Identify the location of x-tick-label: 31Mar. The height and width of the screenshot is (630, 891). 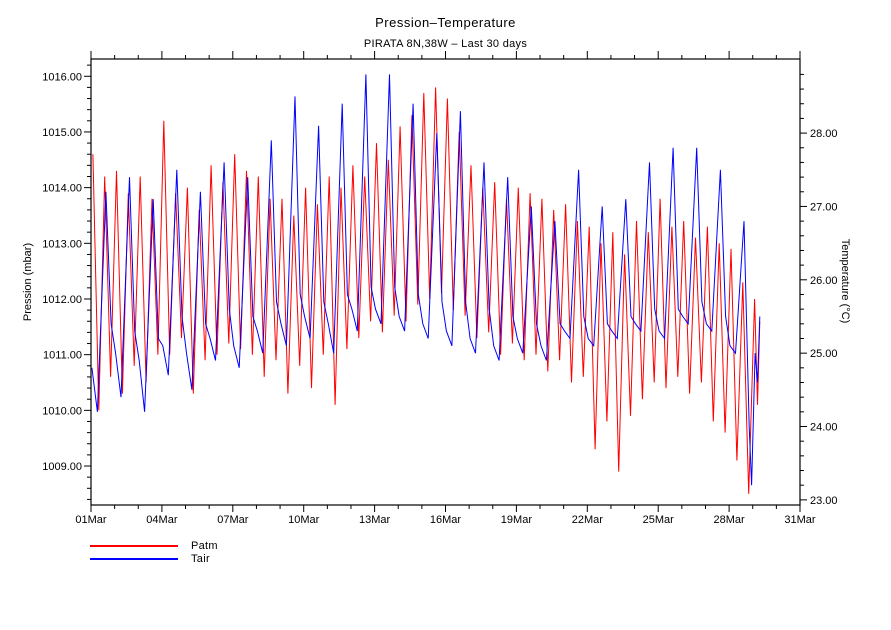
(800, 520).